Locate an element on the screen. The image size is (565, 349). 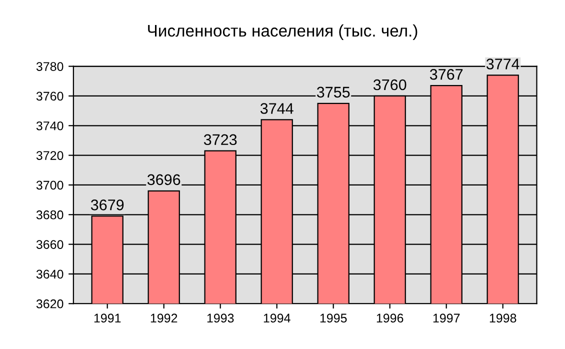
data-label: 3696 is located at coordinates (163, 180).